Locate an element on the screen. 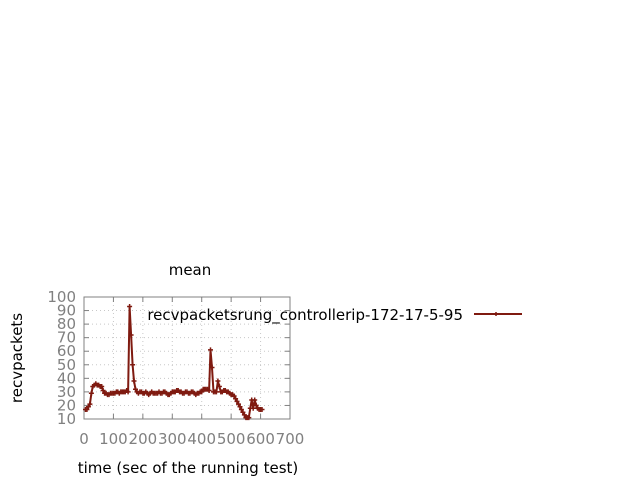 The image size is (640, 480). legend-label: recvpacketsrung_controllerip-172-17-5-95 is located at coordinates (305, 315).